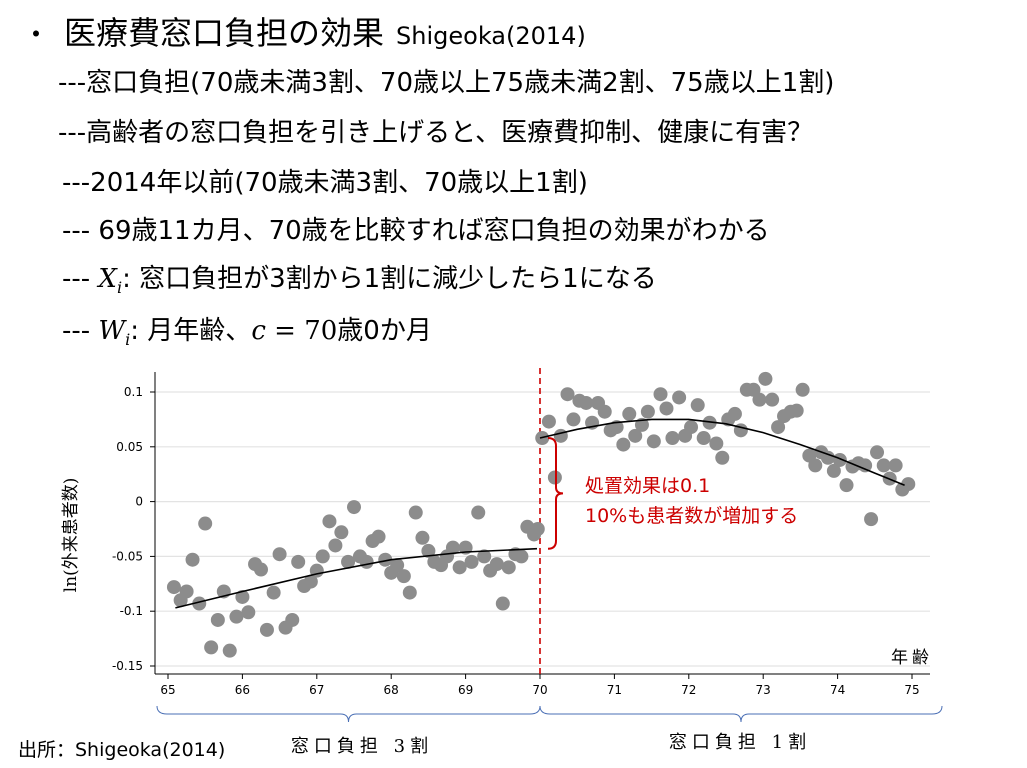 The height and width of the screenshot is (768, 1027). Describe the element at coordinates (465, 690) in the screenshot. I see `x-tick-label: 69` at that location.